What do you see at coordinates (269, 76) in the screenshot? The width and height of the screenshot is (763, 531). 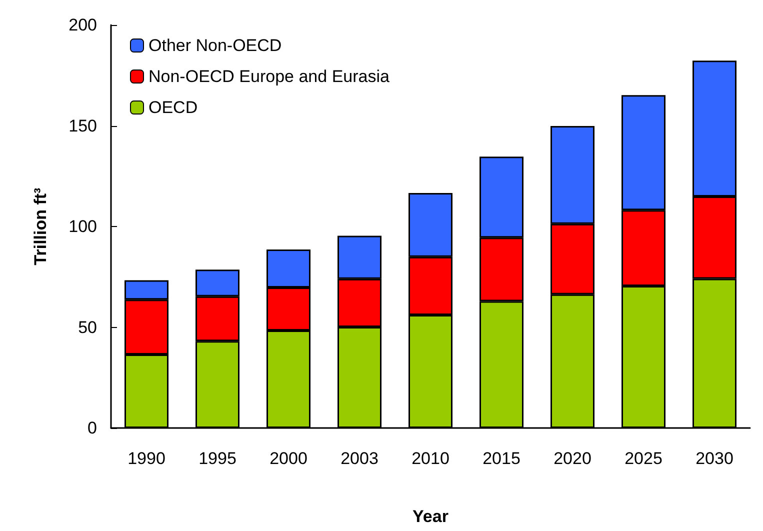 I see `legend-label: Non-OECD Europe and Eurasia` at bounding box center [269, 76].